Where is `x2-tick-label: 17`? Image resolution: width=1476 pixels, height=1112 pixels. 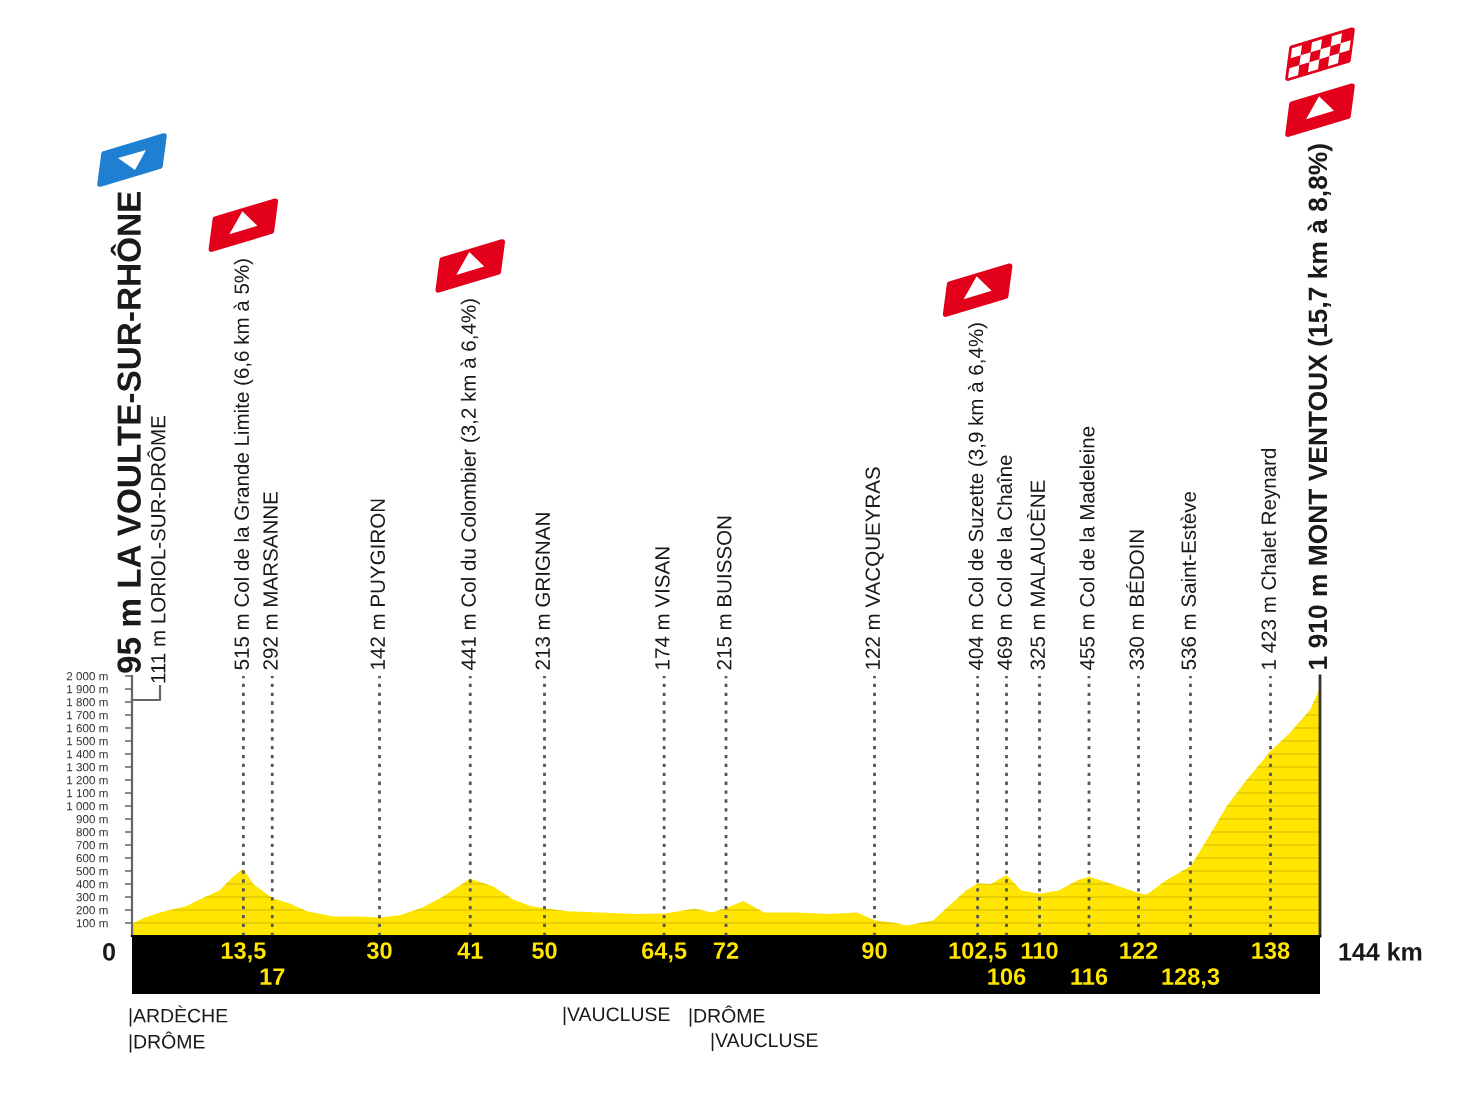 x2-tick-label: 17 is located at coordinates (272, 976).